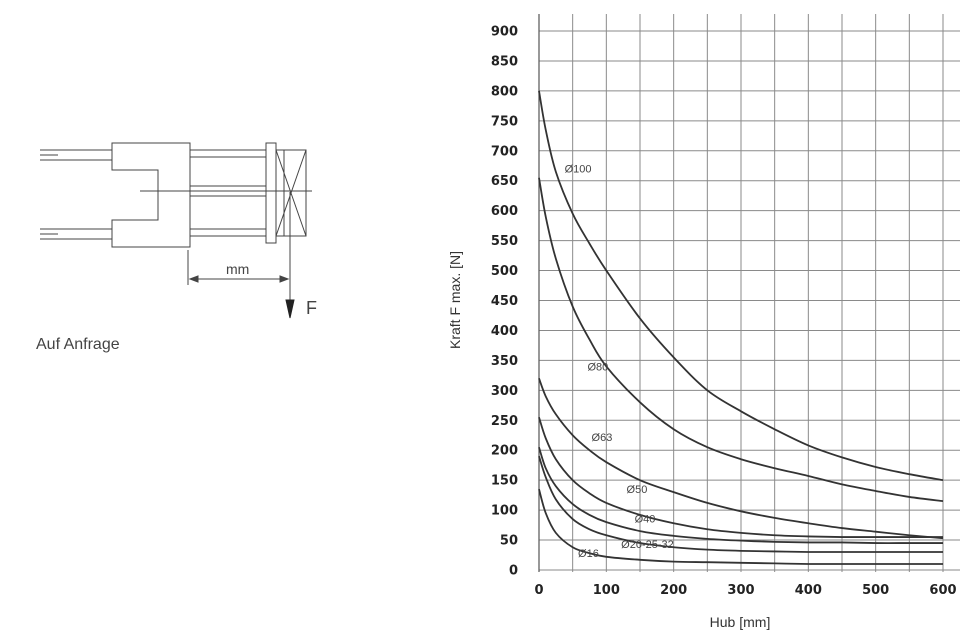 The height and width of the screenshot is (634, 962). What do you see at coordinates (808, 590) in the screenshot?
I see `x-tick-label-400: 400` at bounding box center [808, 590].